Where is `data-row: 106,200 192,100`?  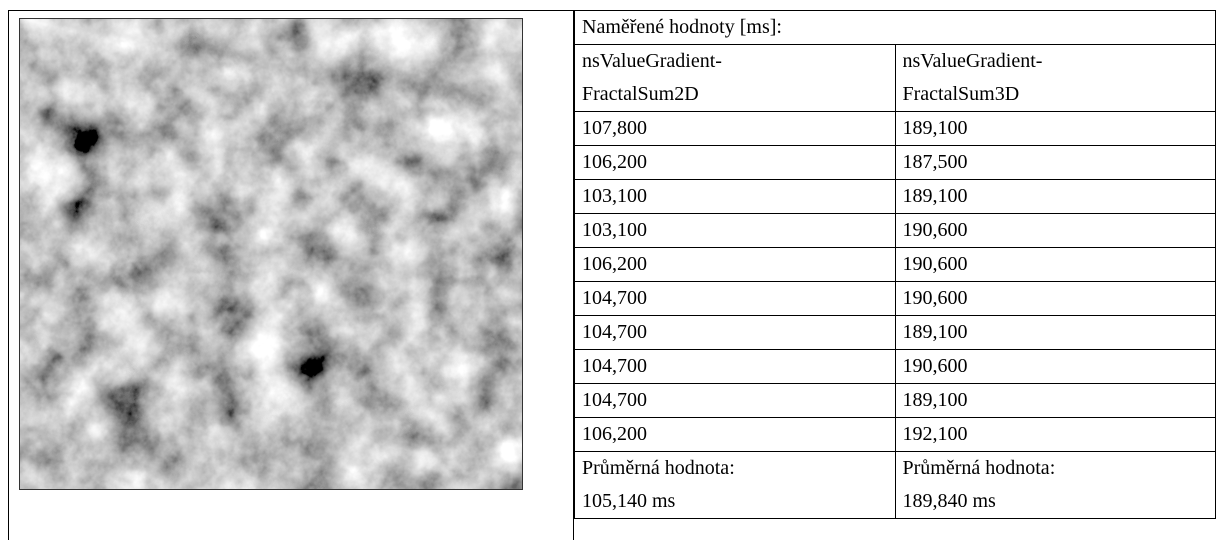
data-row: 106,200 192,100 is located at coordinates (895, 434).